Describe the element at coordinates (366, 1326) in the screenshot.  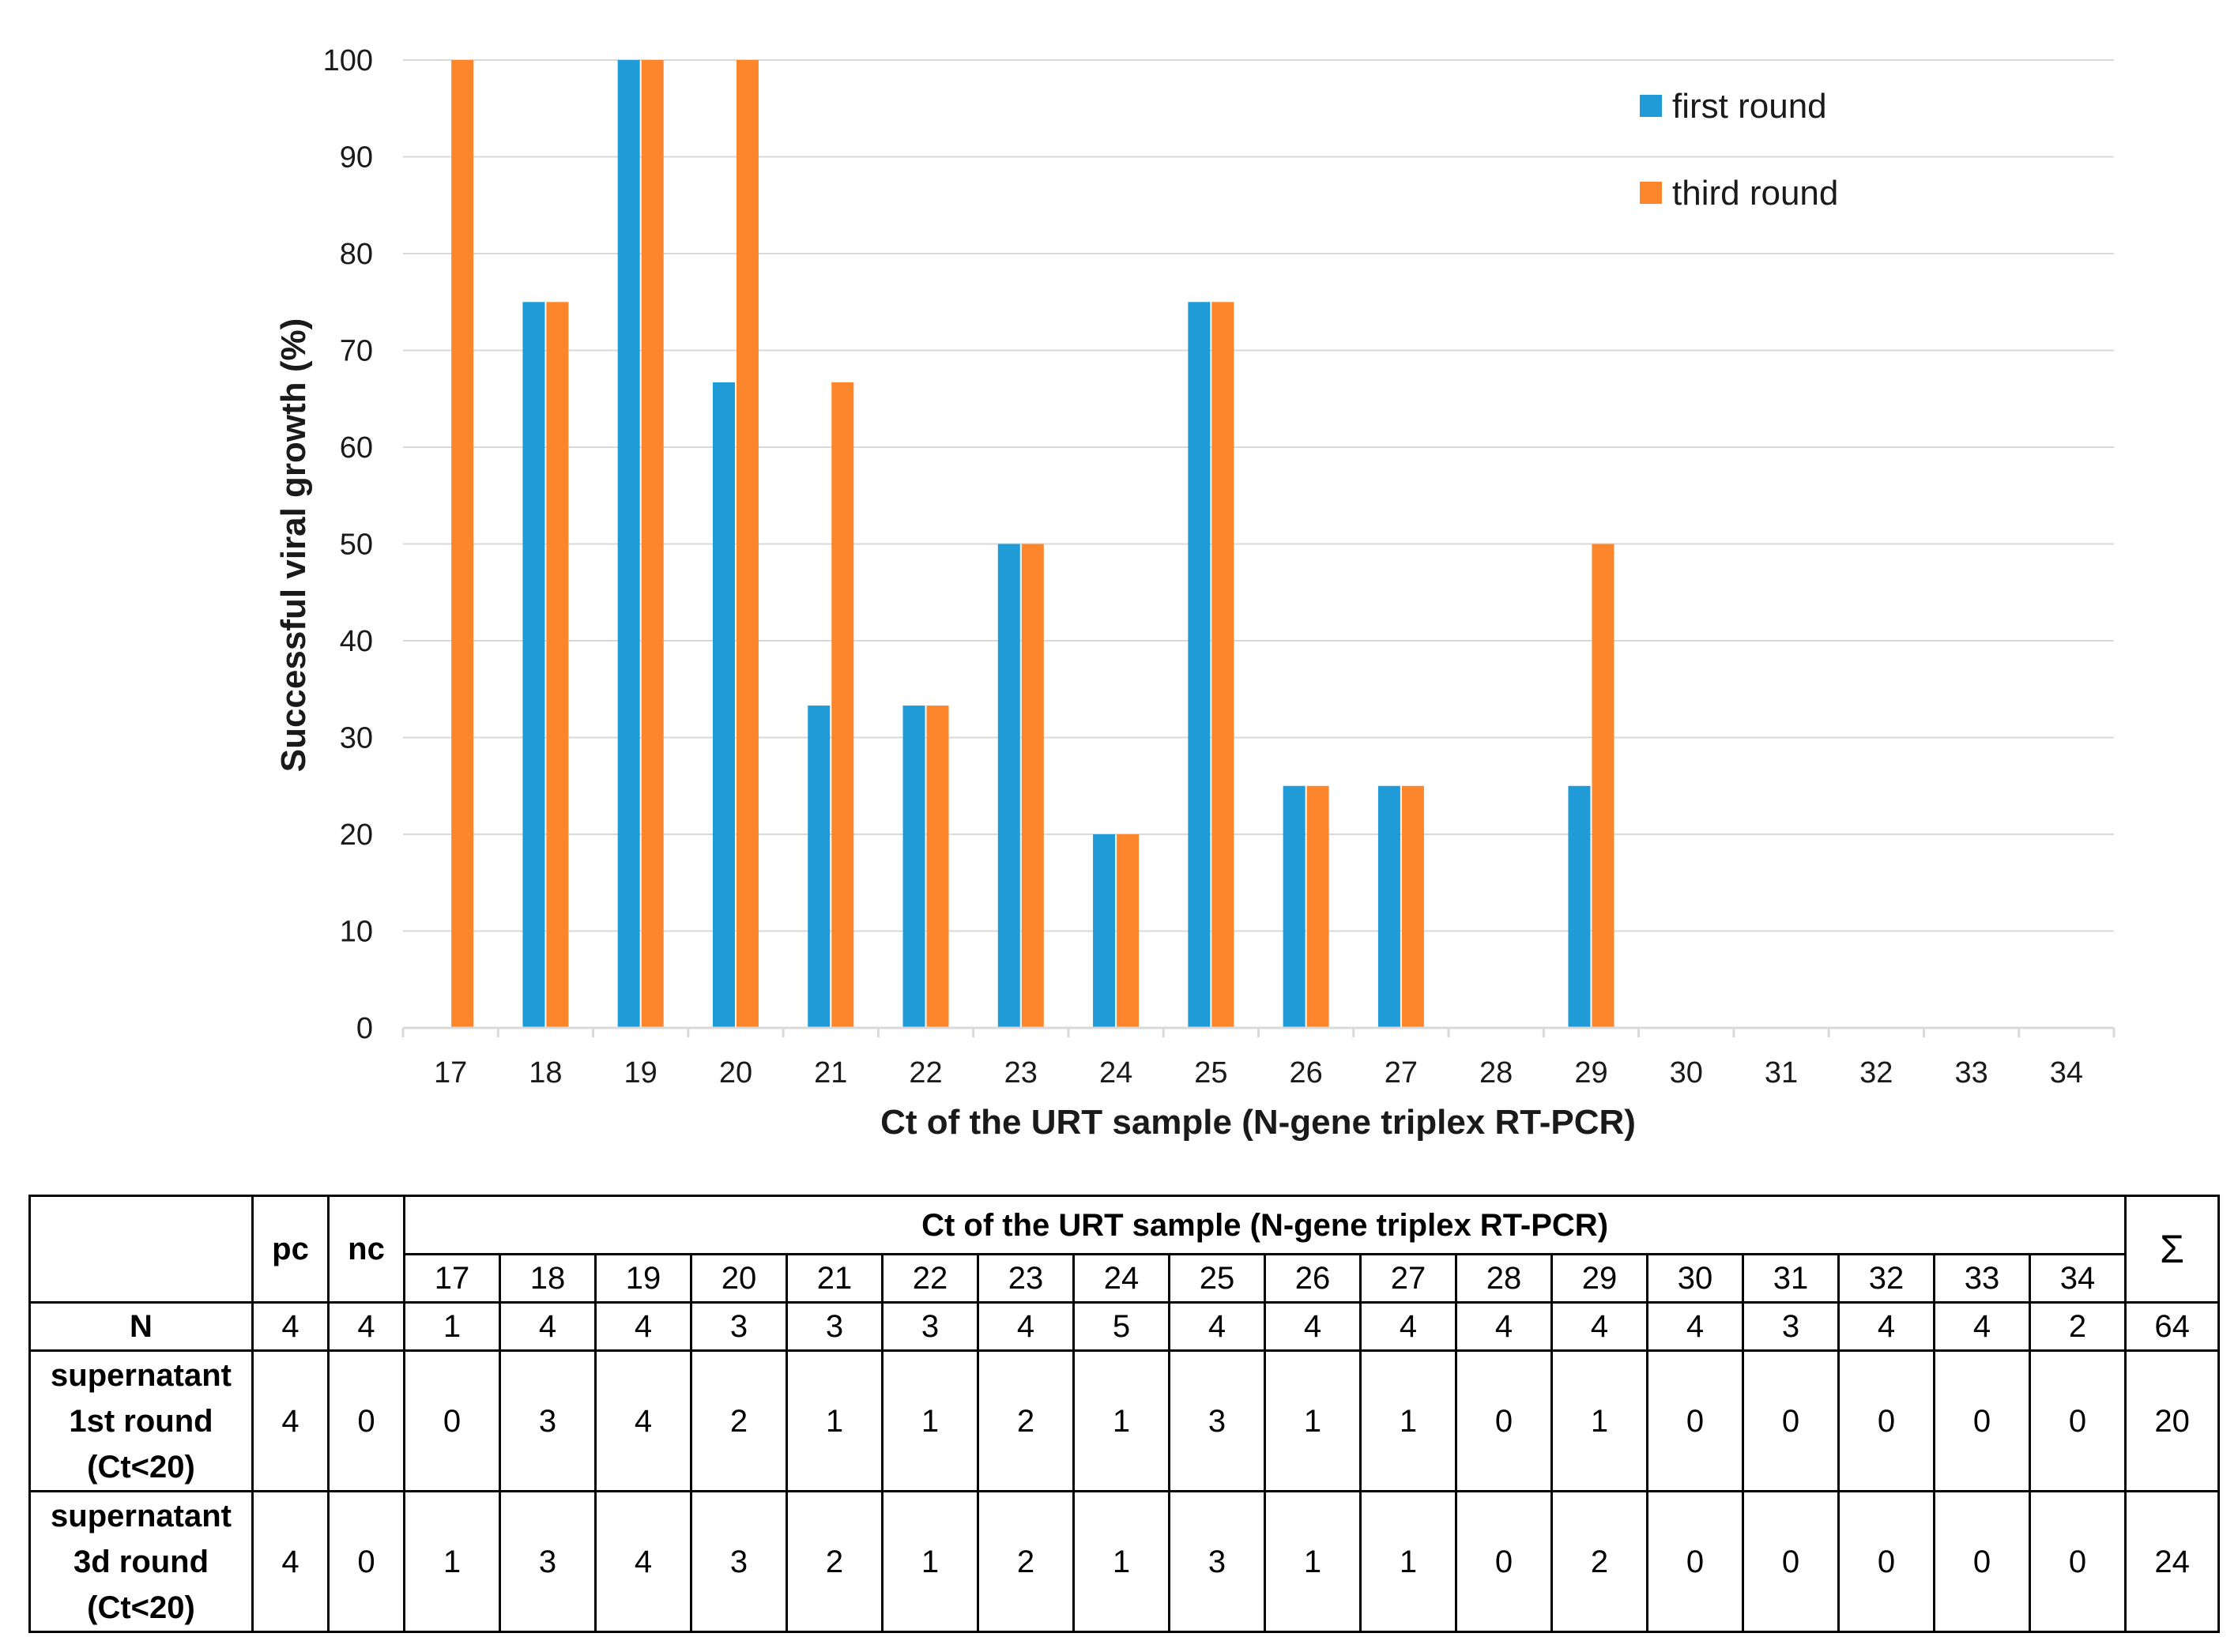
I see `table-cell-nc: 4` at that location.